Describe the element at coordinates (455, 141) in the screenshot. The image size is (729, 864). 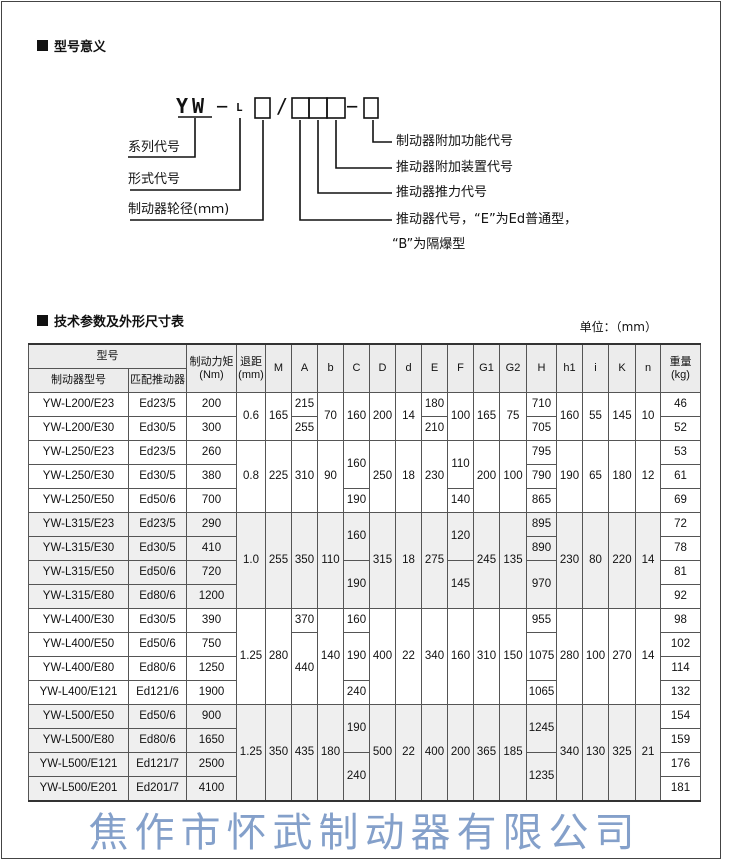
I see `label-extra-function: 制动器附加功能代号` at that location.